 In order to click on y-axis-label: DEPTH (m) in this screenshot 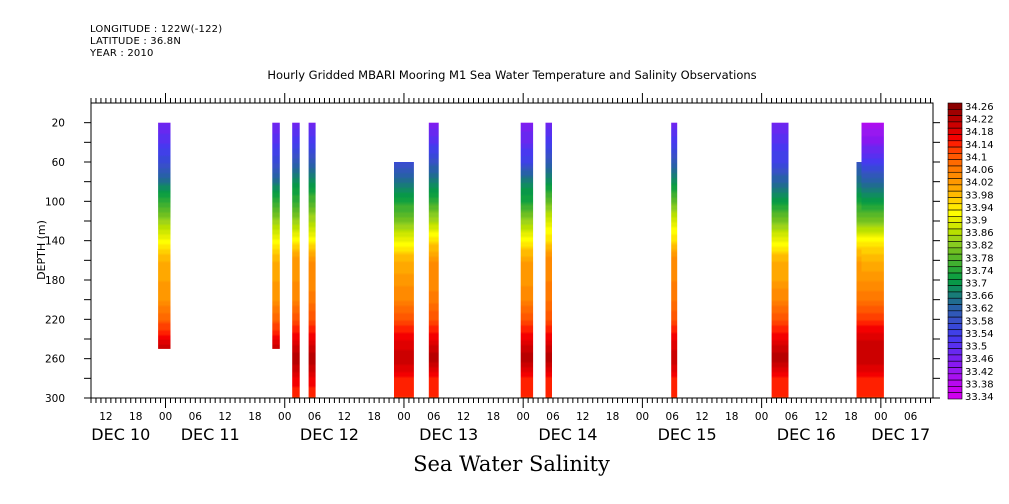, I will do `click(41, 250)`.